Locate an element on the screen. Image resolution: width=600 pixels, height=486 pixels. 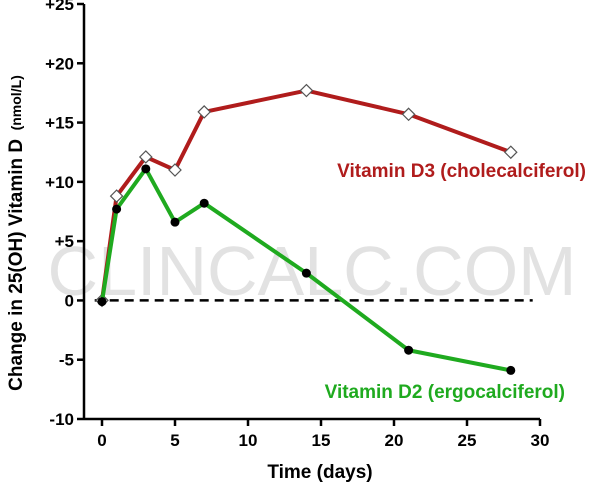
series-label-d3: Vitamin D3 (cholecalciferol) is located at coordinates (461, 171).